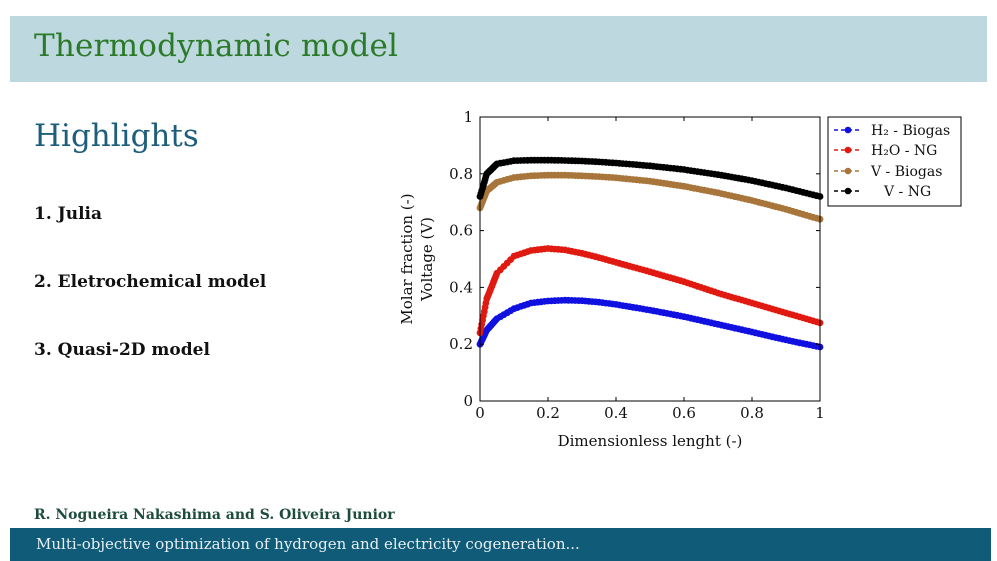 The height and width of the screenshot is (561, 997). What do you see at coordinates (910, 131) in the screenshot?
I see `legend-label: H₂ - Biogas` at bounding box center [910, 131].